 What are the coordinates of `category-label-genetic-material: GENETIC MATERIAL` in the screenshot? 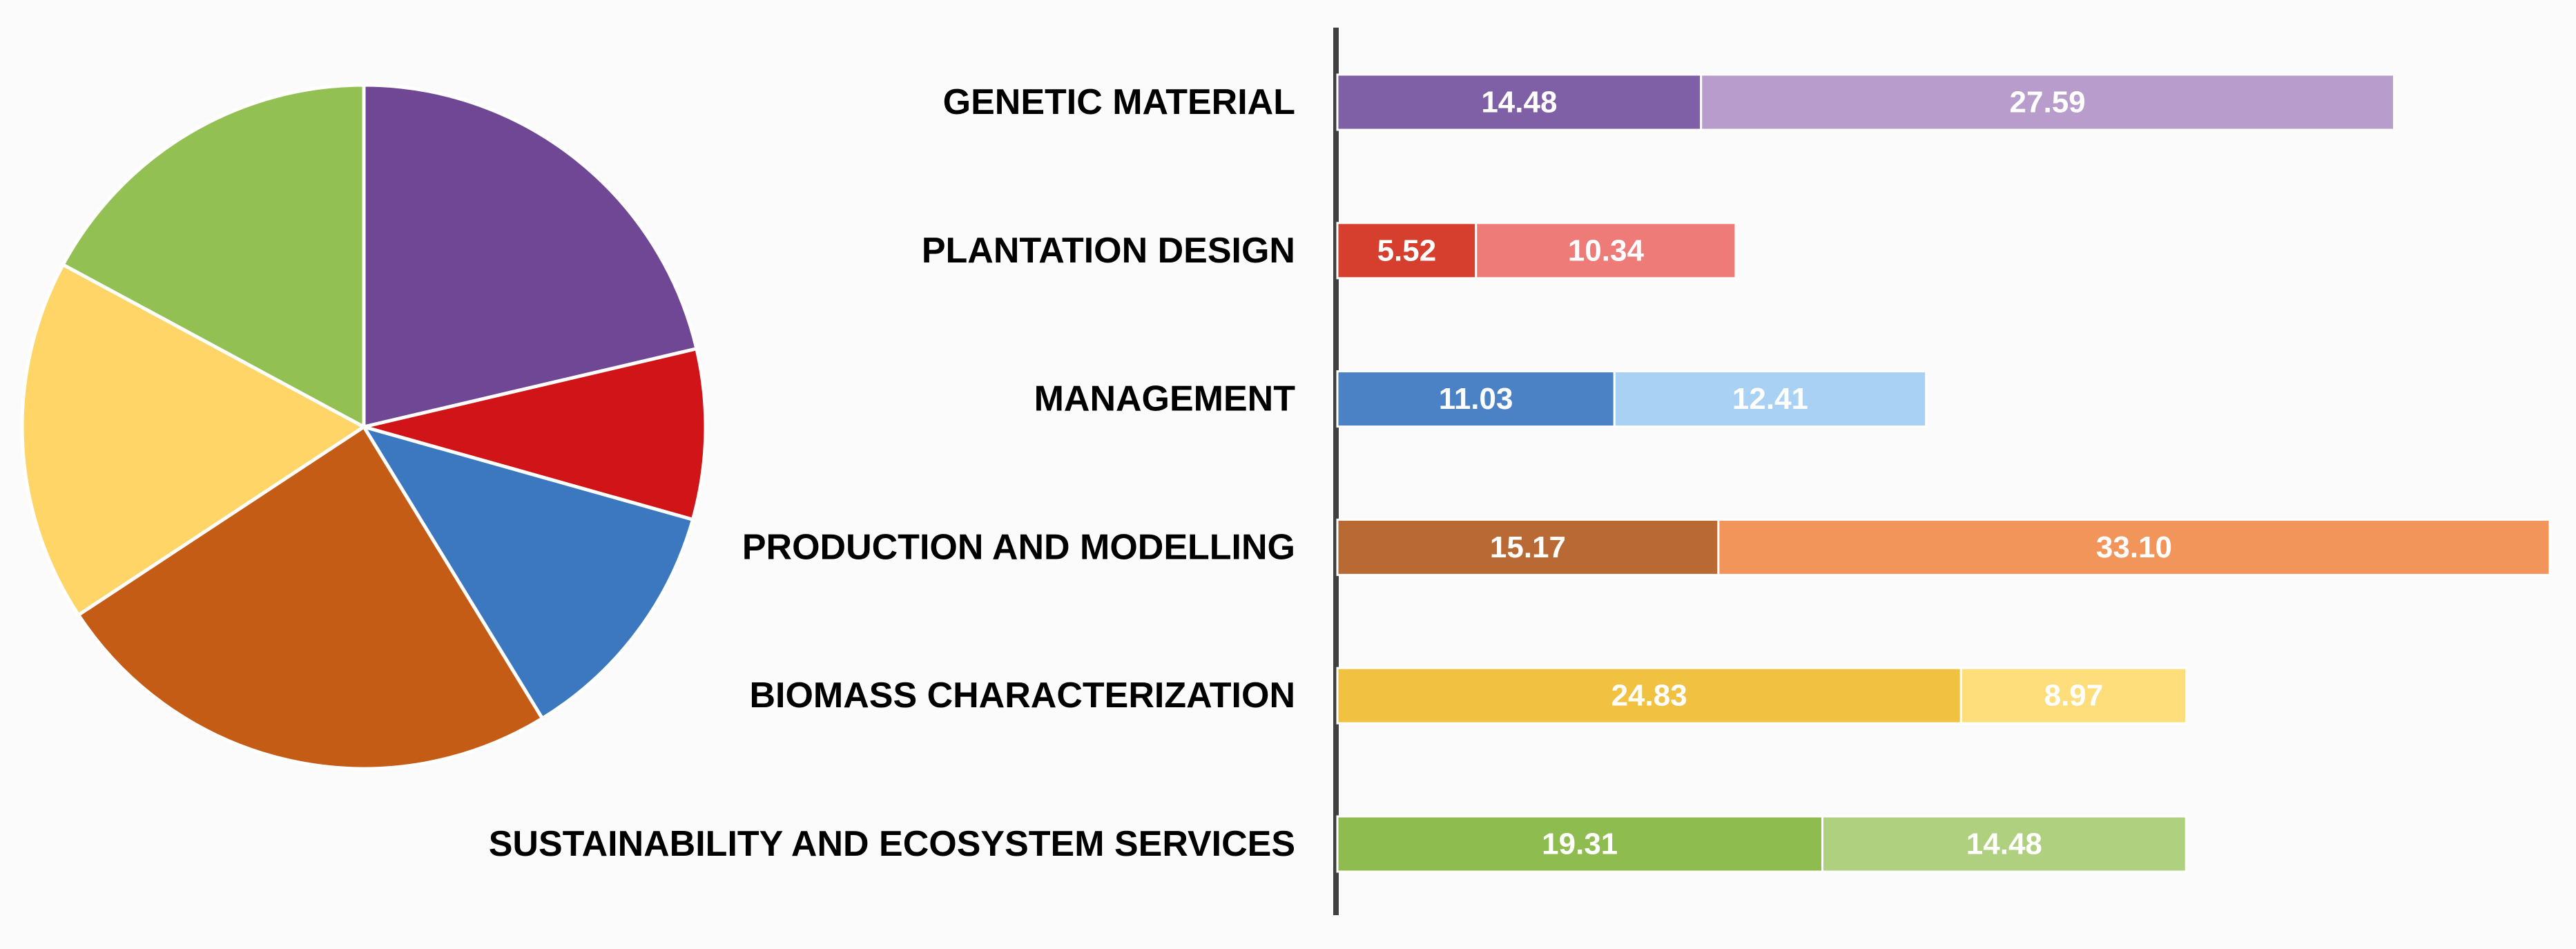 It's located at (1119, 102).